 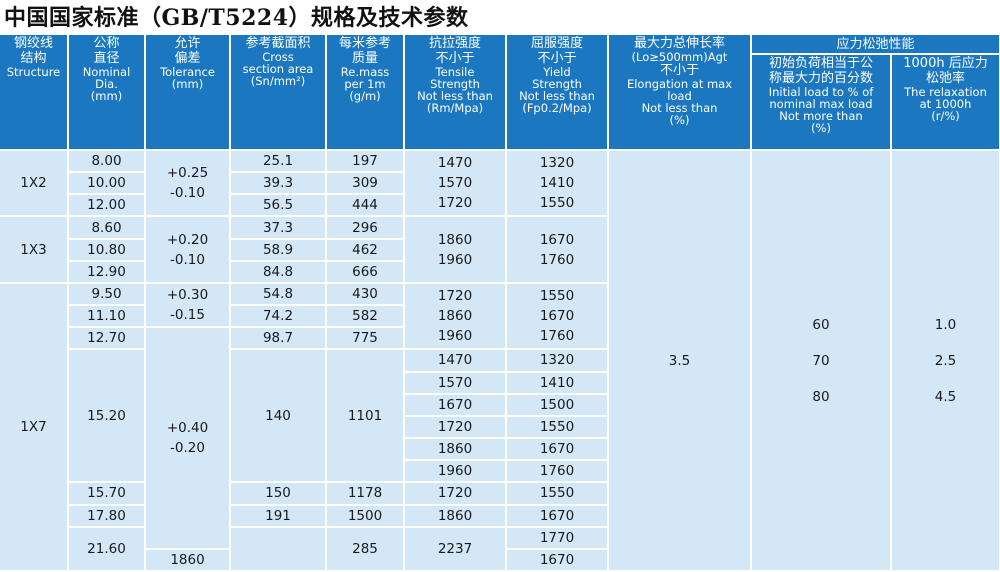 I want to click on header-area-en-1: section area, so click(x=278, y=69).